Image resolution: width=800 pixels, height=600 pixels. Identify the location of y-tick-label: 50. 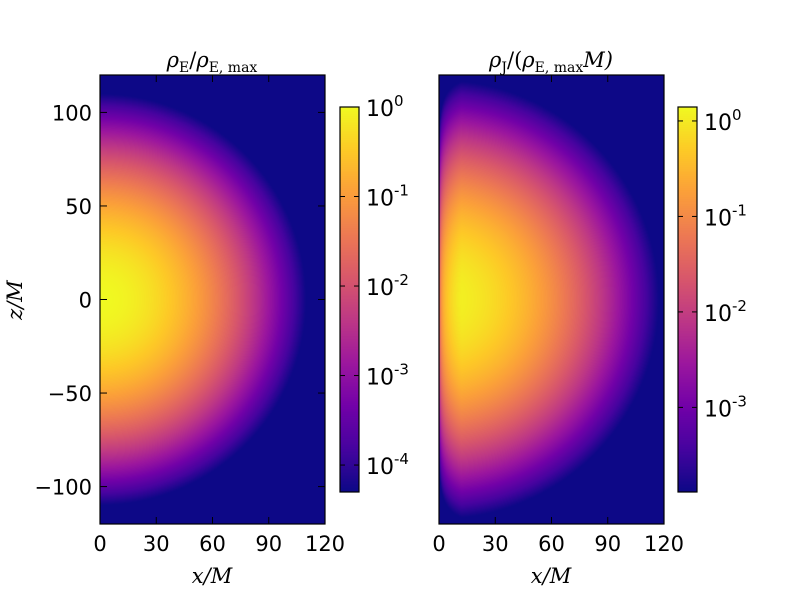
(78, 207).